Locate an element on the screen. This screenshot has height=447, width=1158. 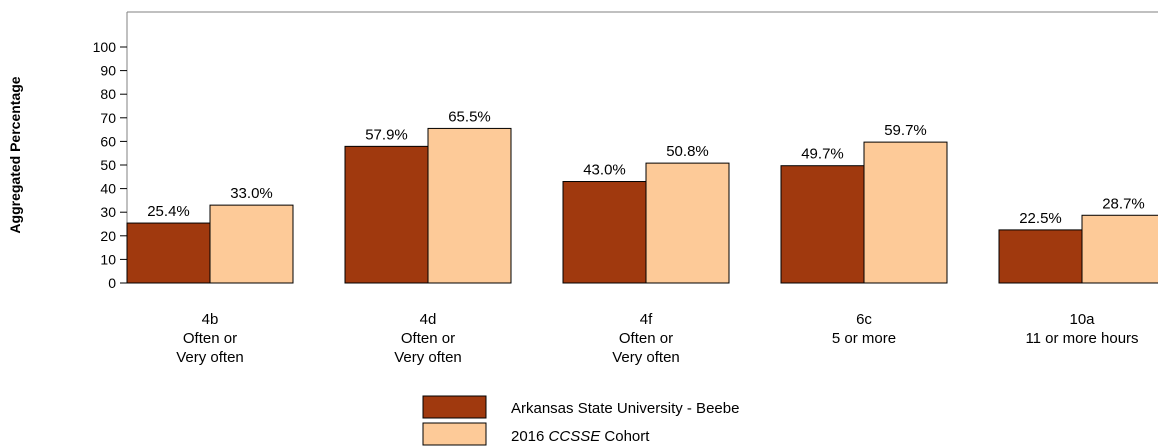
data-label-10a-series-1: 28.7% is located at coordinates (1123, 203).